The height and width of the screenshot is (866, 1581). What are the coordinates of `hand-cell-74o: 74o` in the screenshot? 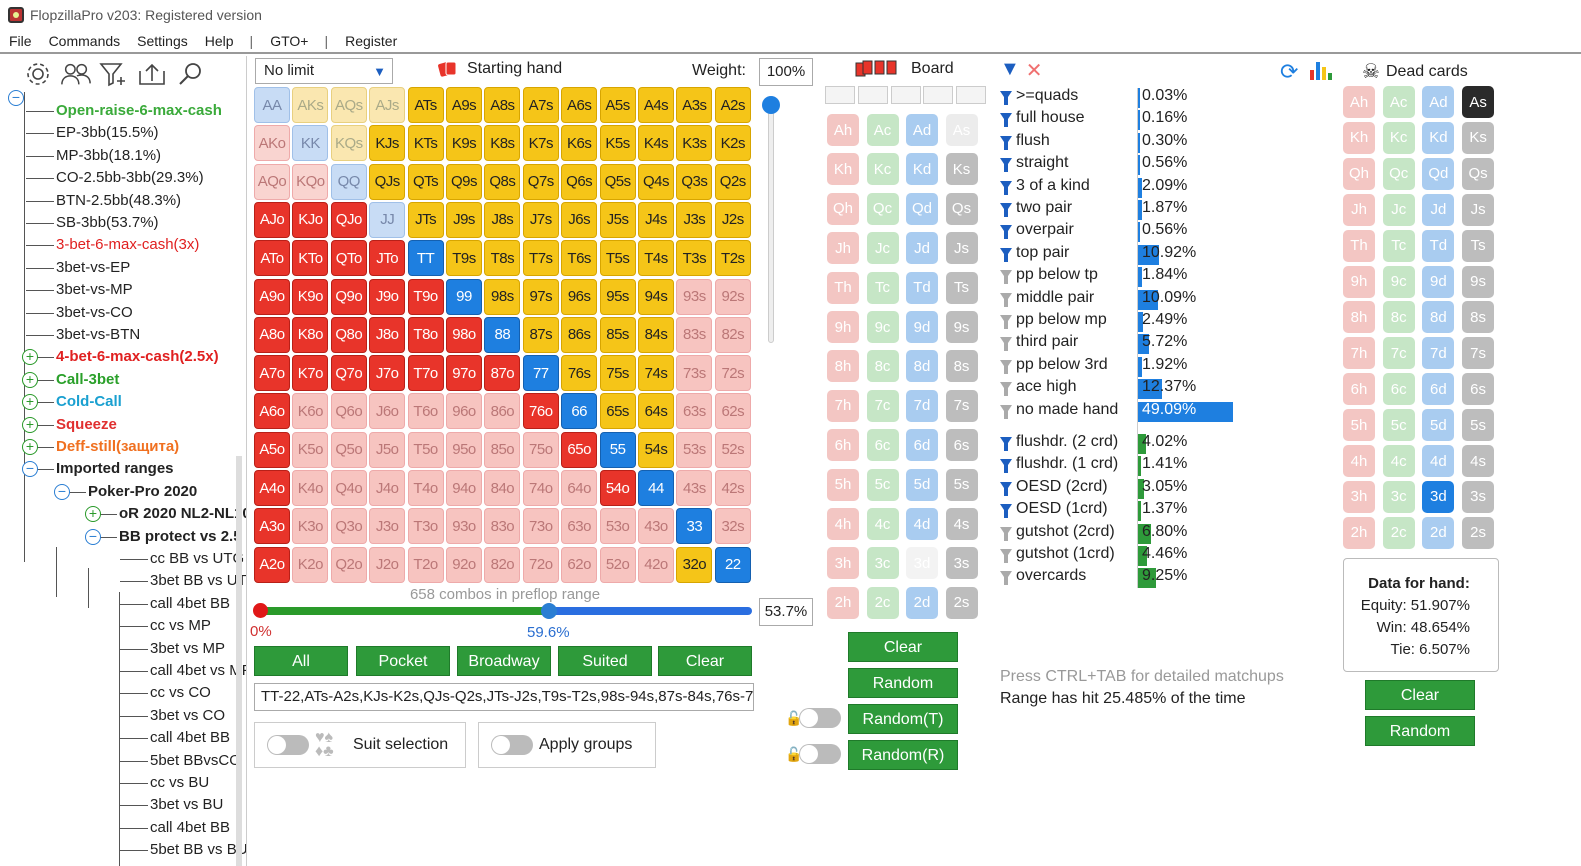 It's located at (540, 488).